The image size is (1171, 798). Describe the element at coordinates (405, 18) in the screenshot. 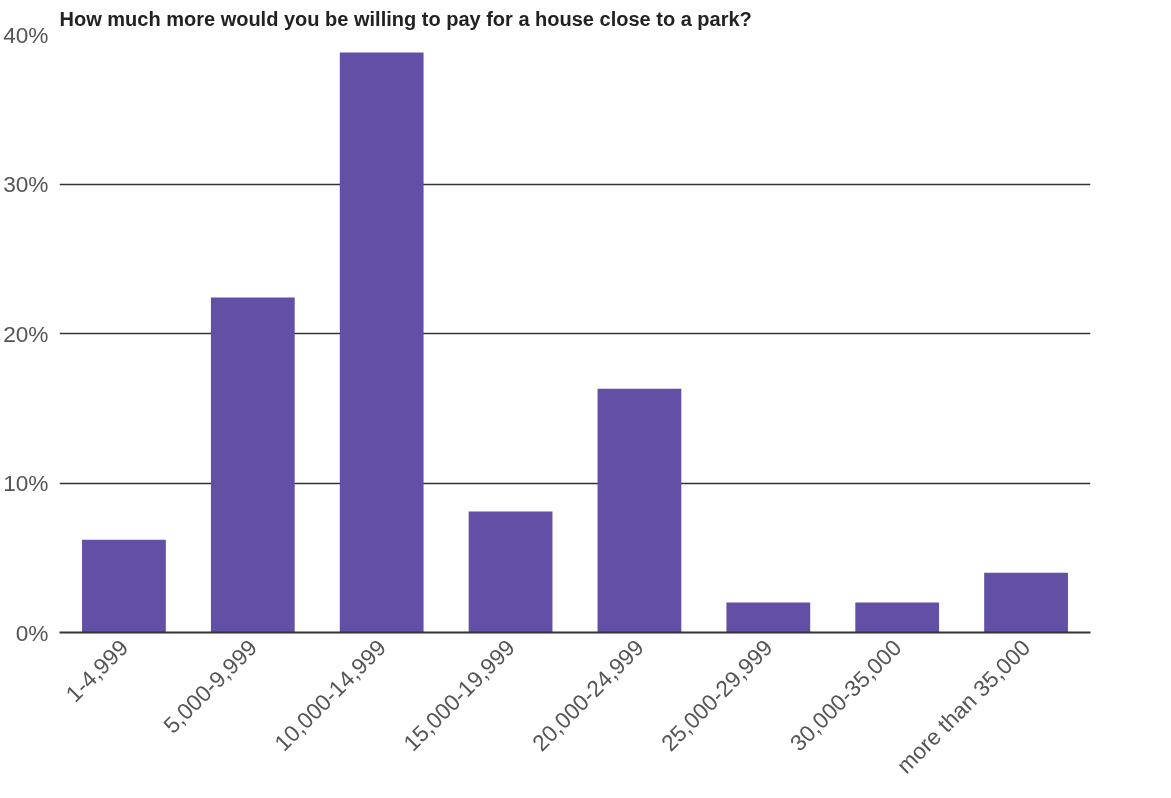

I see `chart-title: How much more would you be willing to pay for a house close to a park?` at that location.